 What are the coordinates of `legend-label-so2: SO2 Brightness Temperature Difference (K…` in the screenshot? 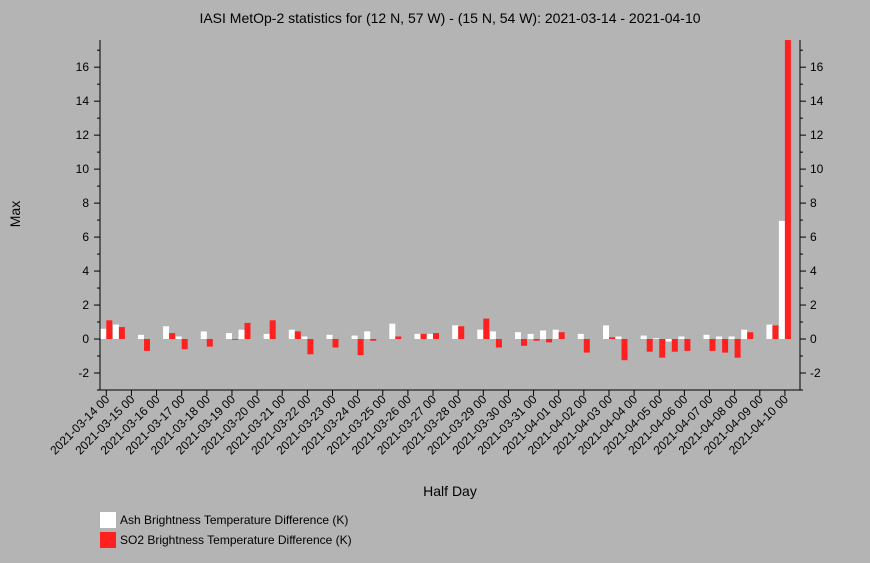 It's located at (236, 540).